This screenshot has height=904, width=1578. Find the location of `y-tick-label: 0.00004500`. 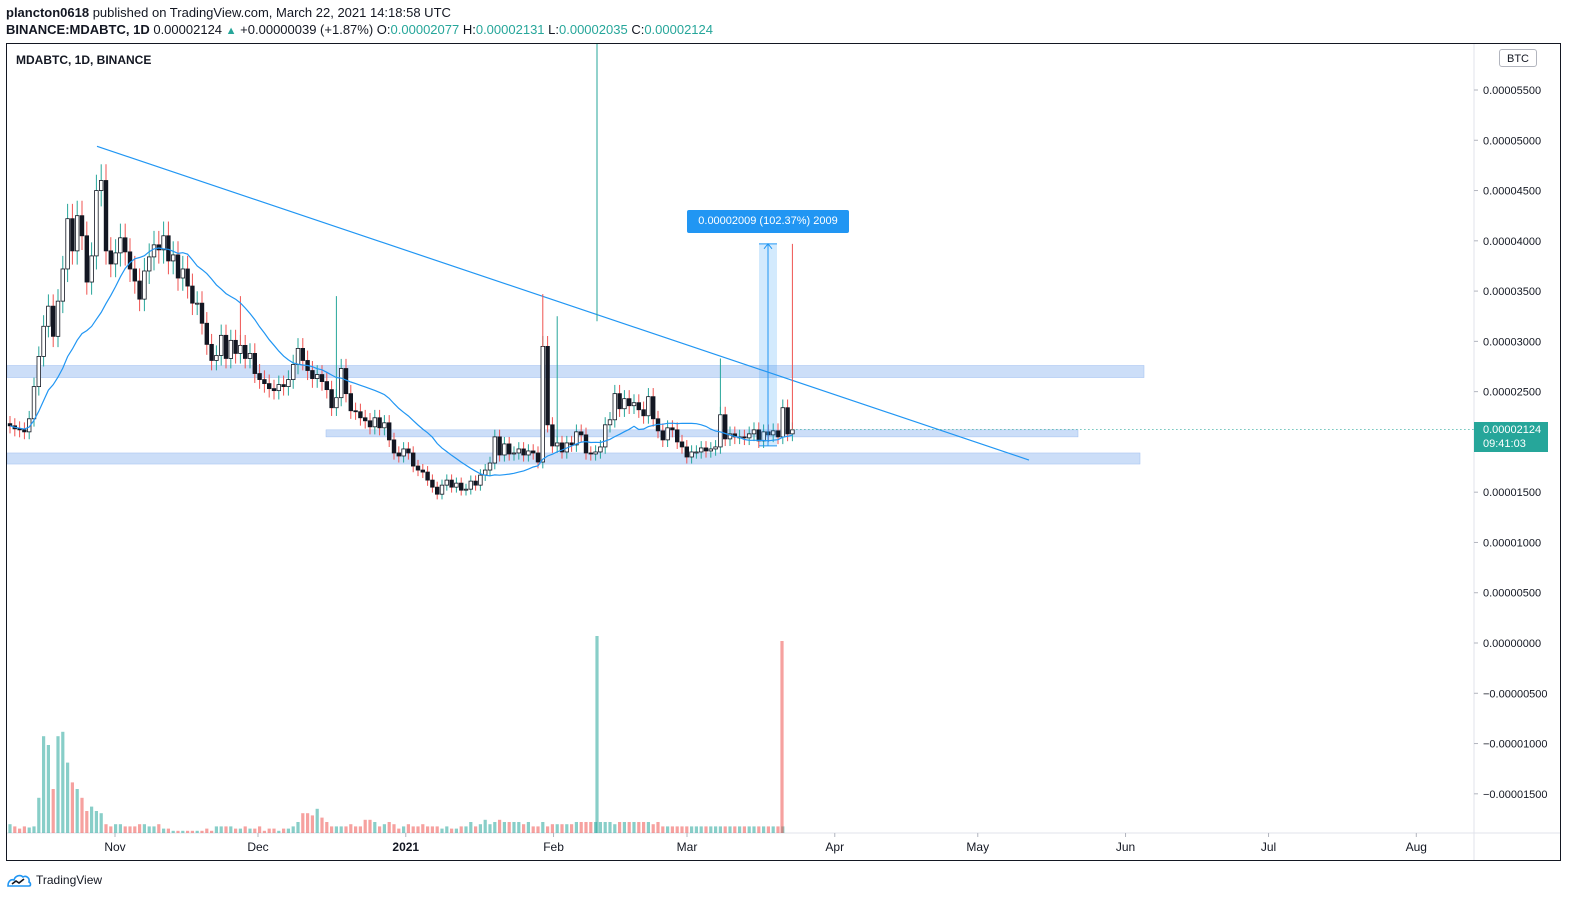

y-tick-label: 0.00004500 is located at coordinates (1512, 192).